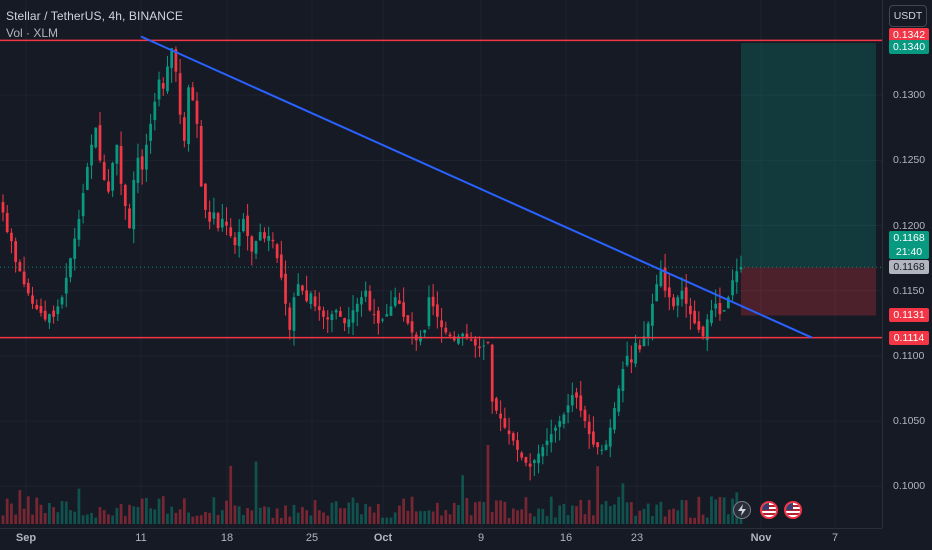 The image size is (932, 550). What do you see at coordinates (441, 539) in the screenshot?
I see `time-scale` at bounding box center [441, 539].